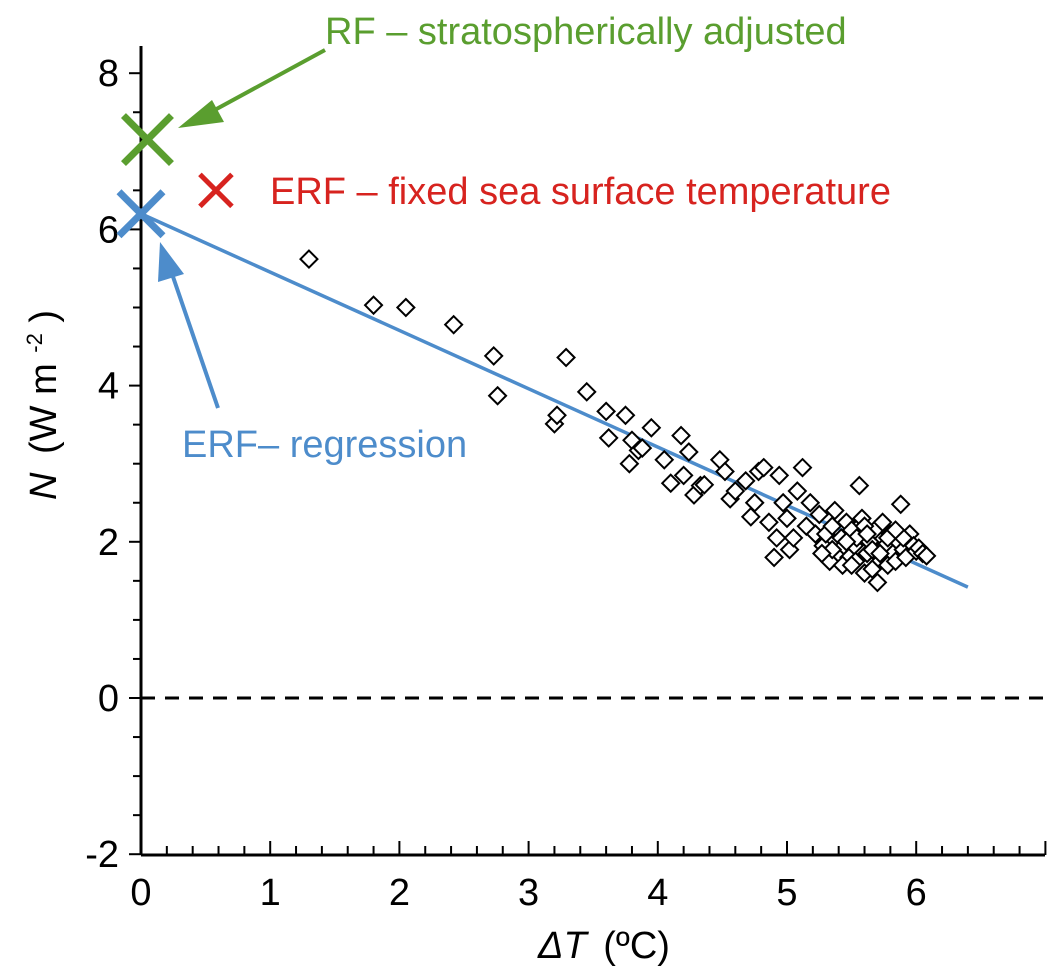  Describe the element at coordinates (586, 32) in the screenshot. I see `annotation-rf: RF – stratospherically adjusted` at that location.